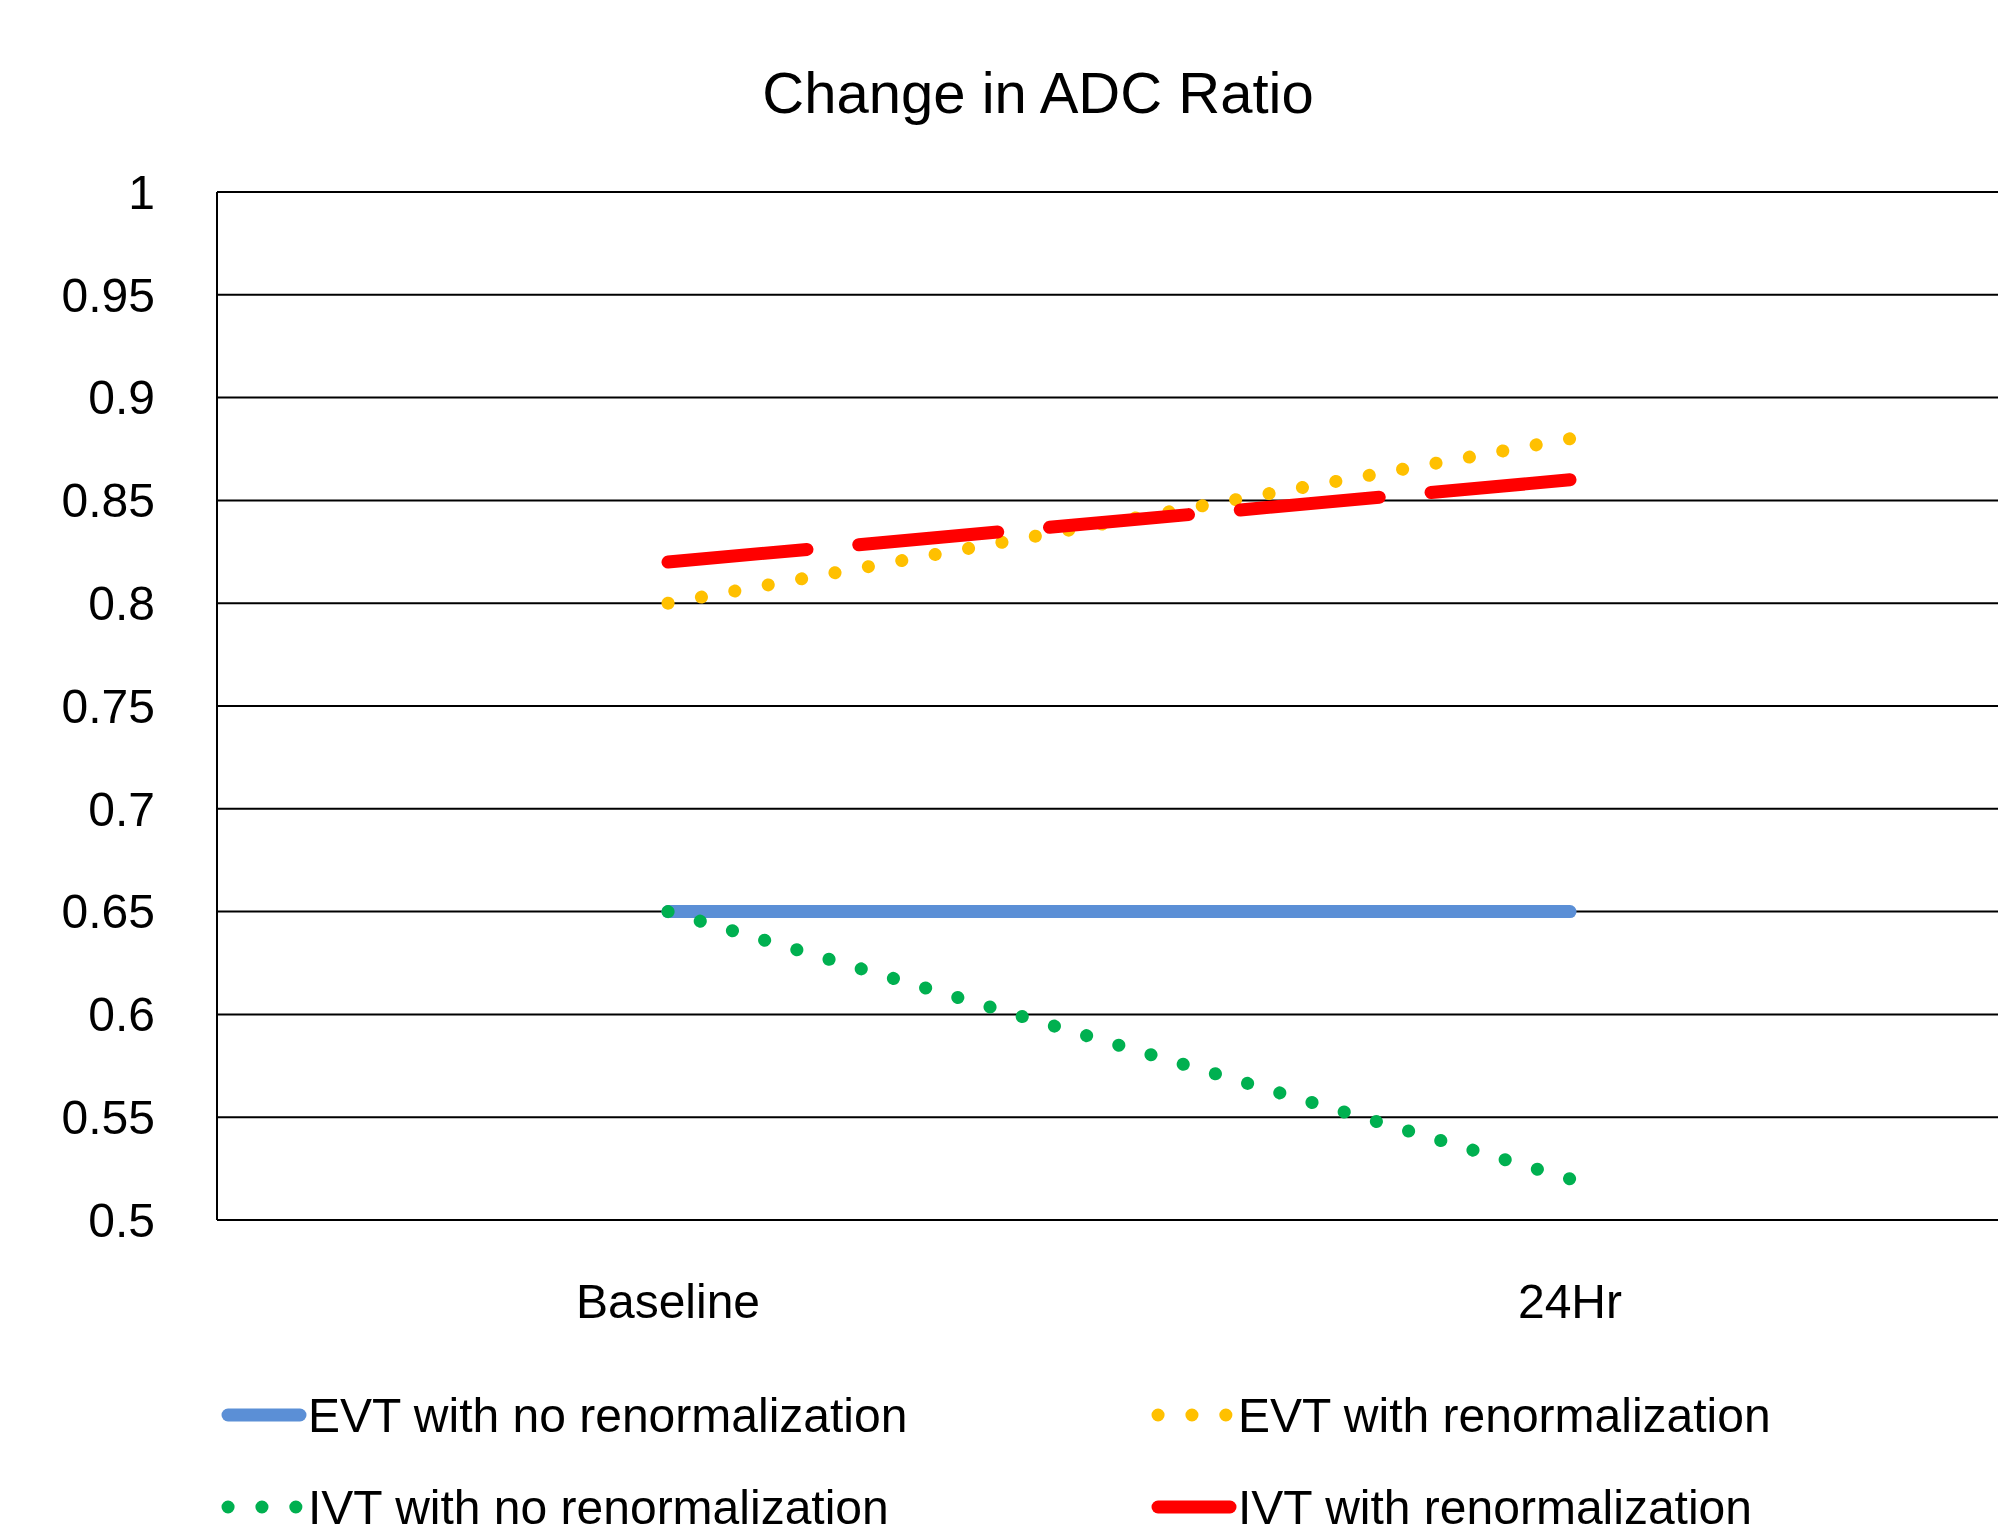 The image size is (1998, 1536). Describe the element at coordinates (121, 1015) in the screenshot. I see `y-tick-label: 0.6` at that location.